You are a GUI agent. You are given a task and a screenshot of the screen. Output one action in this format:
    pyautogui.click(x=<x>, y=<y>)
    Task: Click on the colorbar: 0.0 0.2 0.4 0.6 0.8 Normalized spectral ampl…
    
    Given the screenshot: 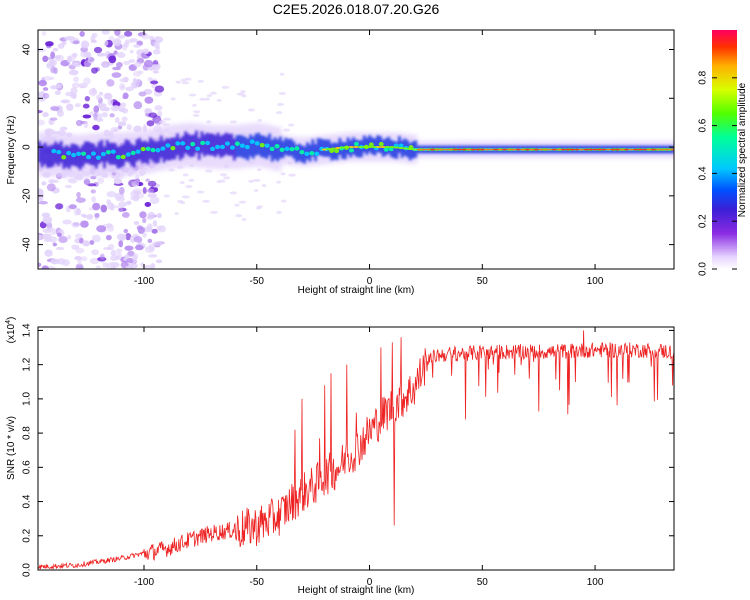 What is the action you would take?
    pyautogui.click(x=723, y=153)
    